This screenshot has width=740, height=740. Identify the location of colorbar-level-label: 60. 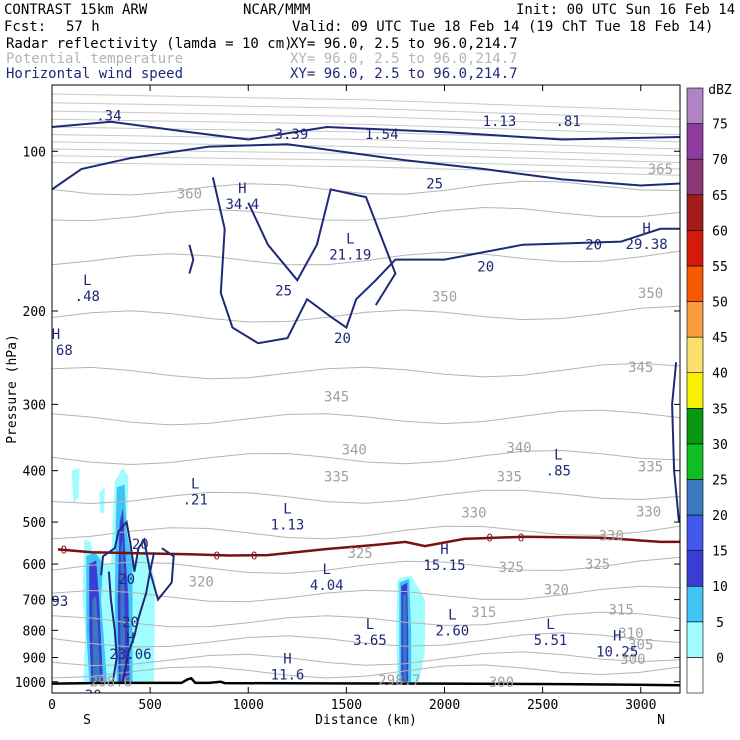
(720, 231).